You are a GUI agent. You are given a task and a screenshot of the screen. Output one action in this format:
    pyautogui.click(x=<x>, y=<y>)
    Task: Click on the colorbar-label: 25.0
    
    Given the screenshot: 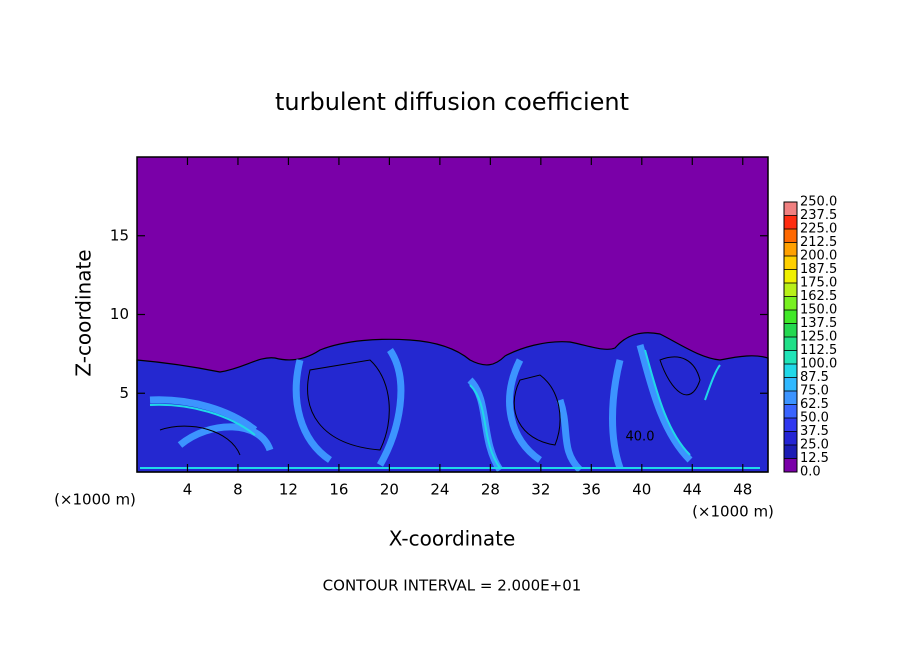 What is the action you would take?
    pyautogui.click(x=814, y=445)
    